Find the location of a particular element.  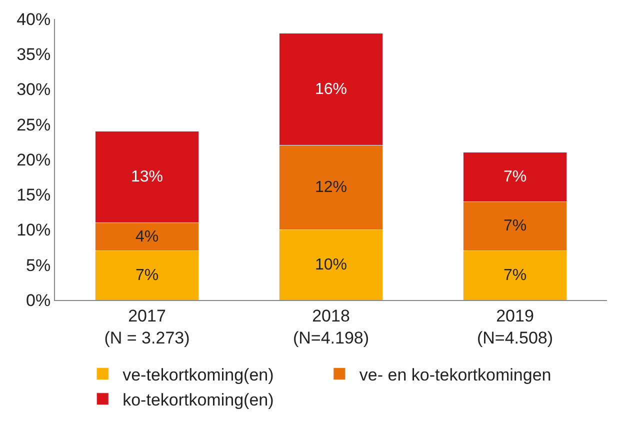

y-tick-label: 35% is located at coordinates (33, 54).